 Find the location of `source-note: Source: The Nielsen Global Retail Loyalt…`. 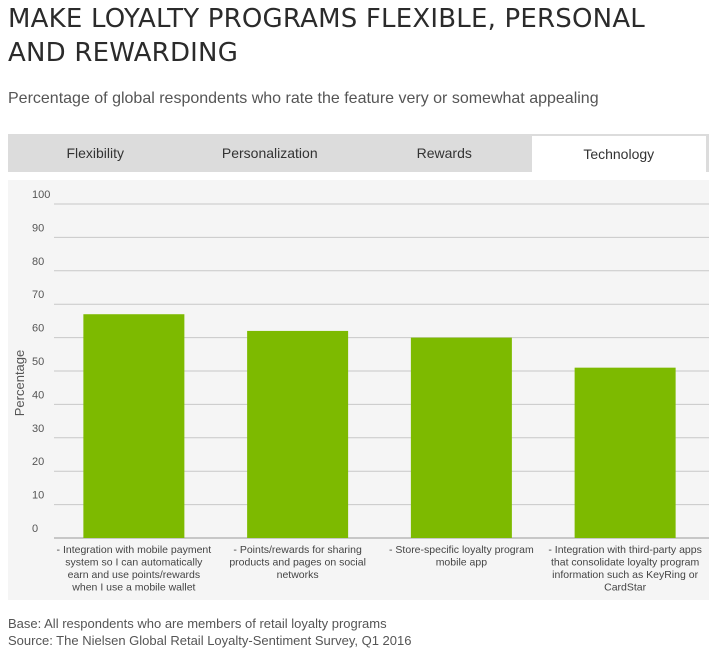

source-note: Source: The Nielsen Global Retail Loyalt… is located at coordinates (210, 640).